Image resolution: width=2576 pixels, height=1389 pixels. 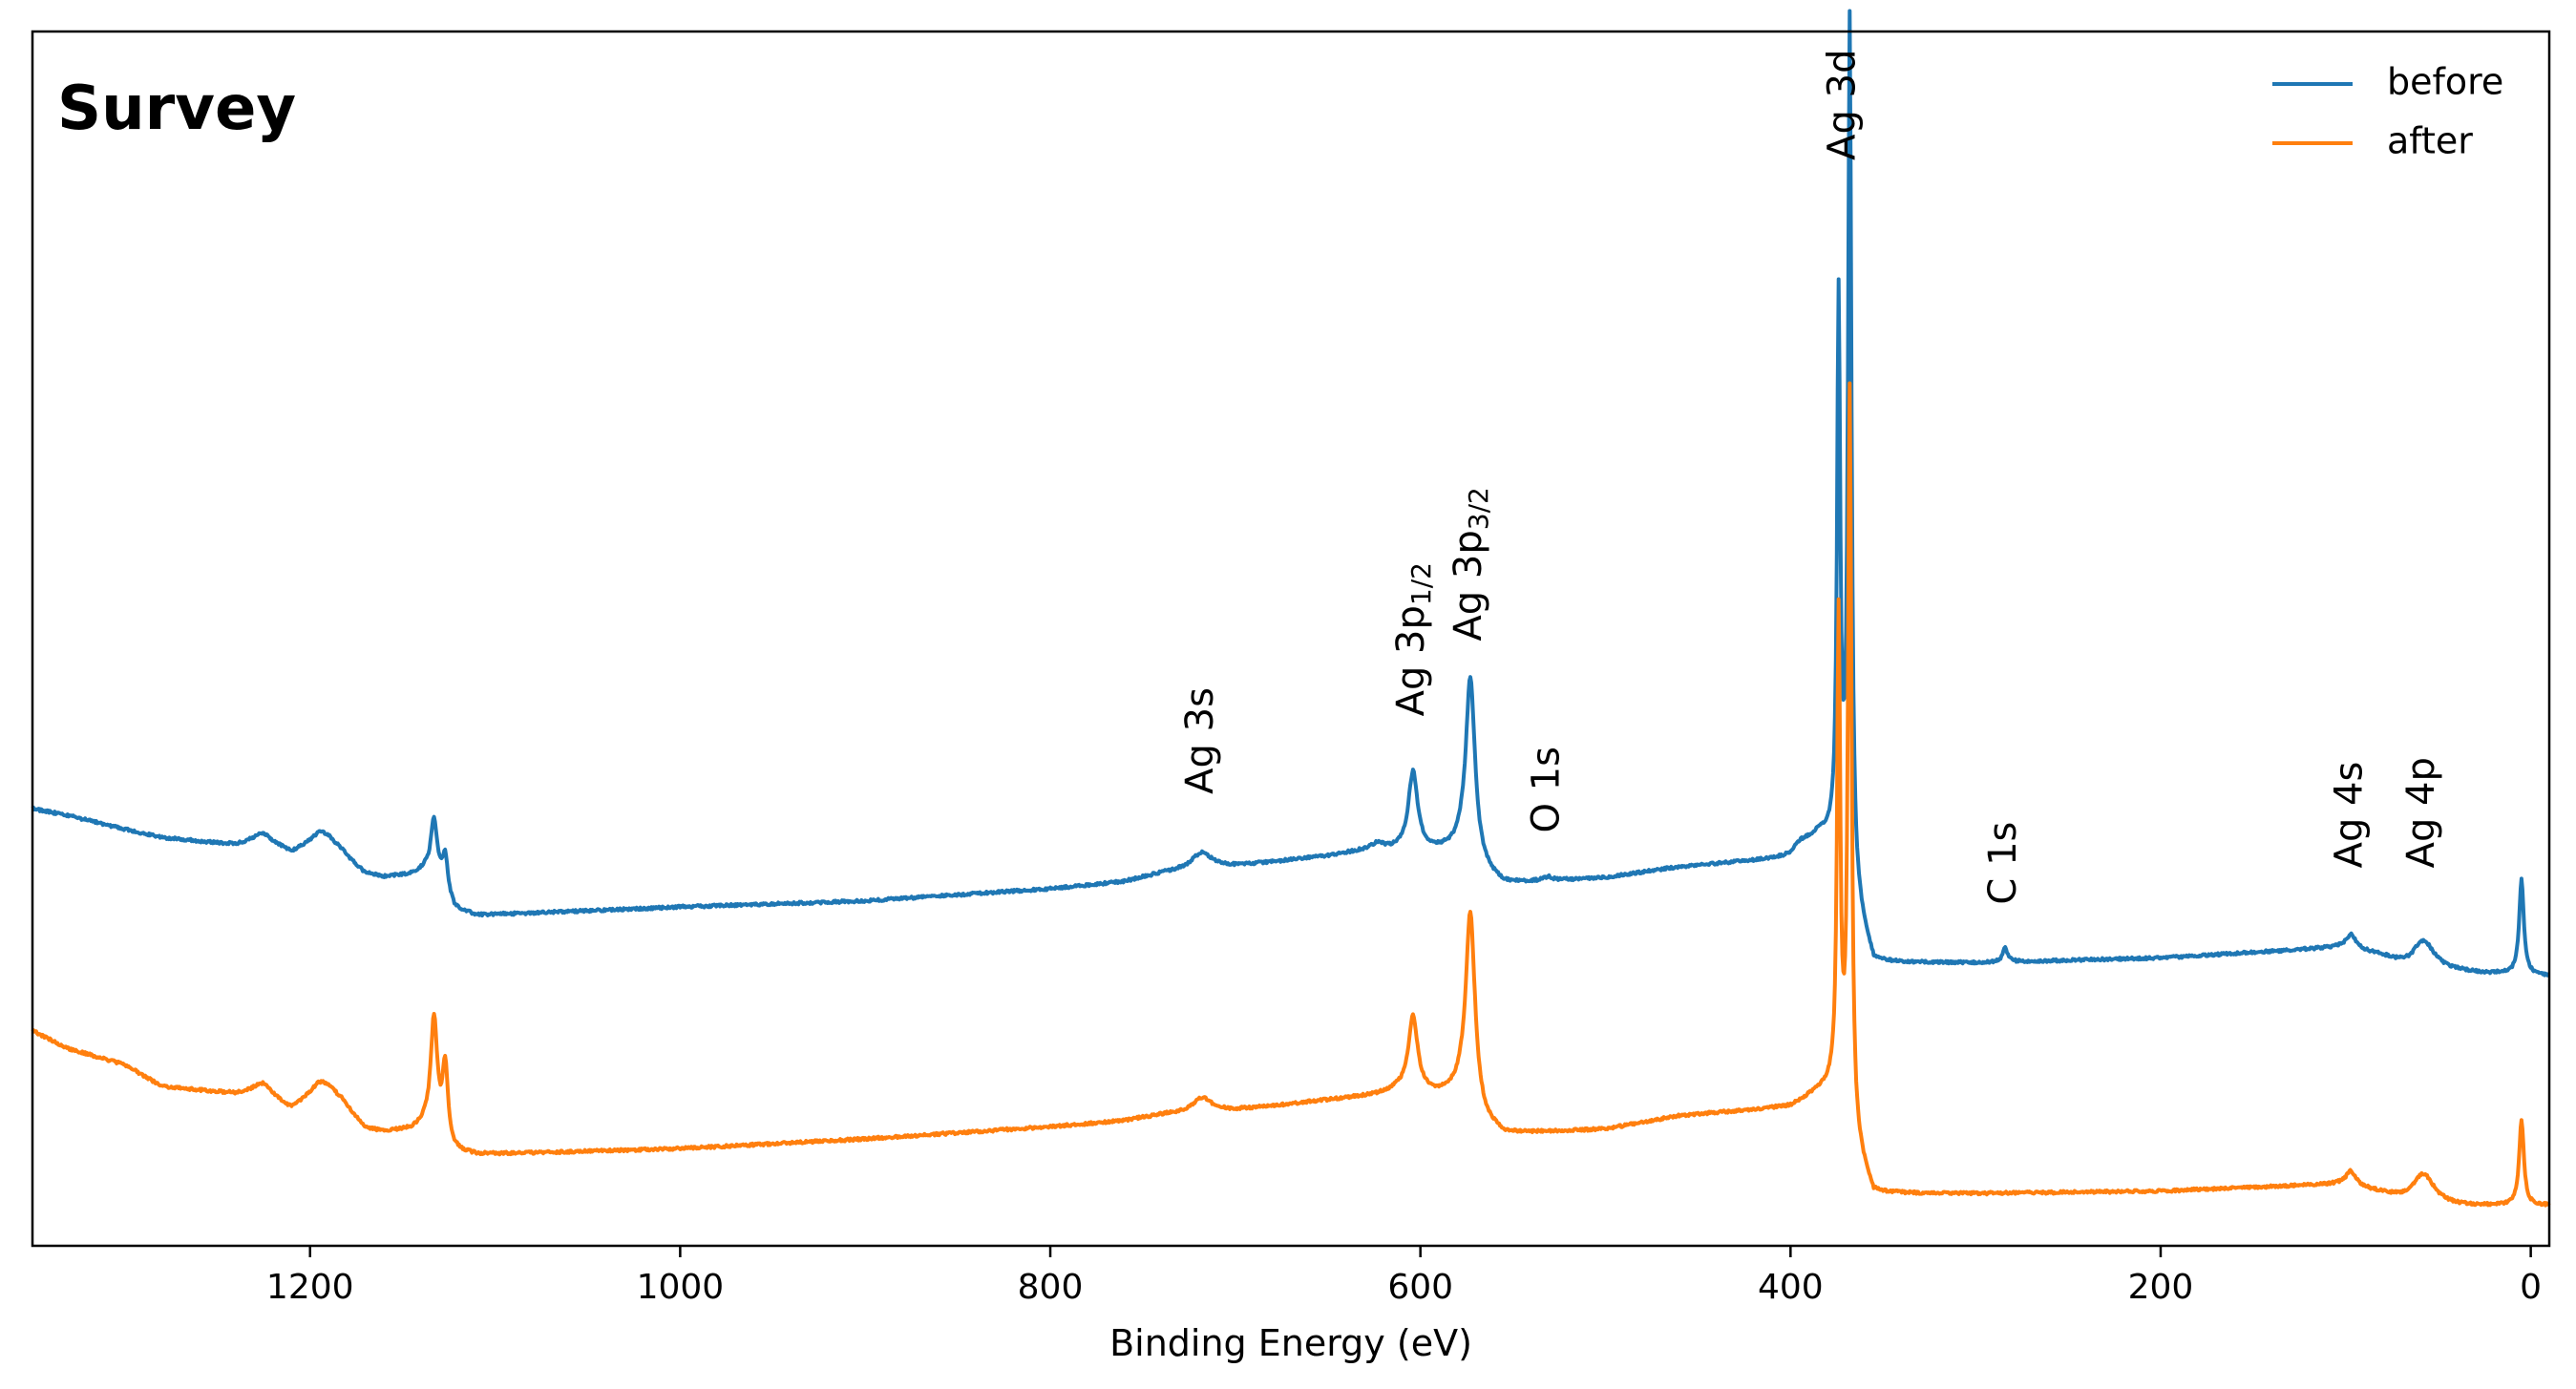 I want to click on panel-title: Survey, so click(x=176, y=109).